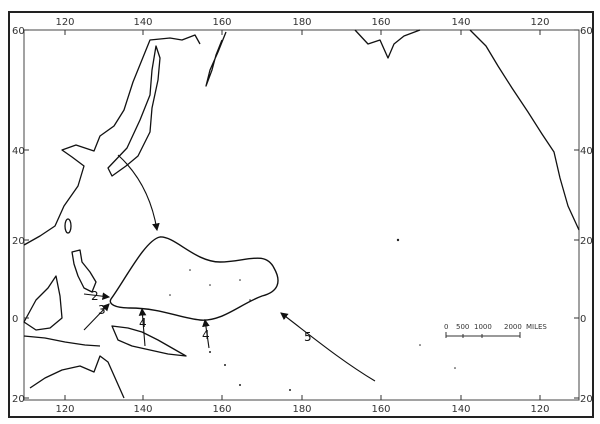  What do you see at coordinates (301, 409) in the screenshot?
I see `lon-label-bottom: 180` at bounding box center [301, 409].